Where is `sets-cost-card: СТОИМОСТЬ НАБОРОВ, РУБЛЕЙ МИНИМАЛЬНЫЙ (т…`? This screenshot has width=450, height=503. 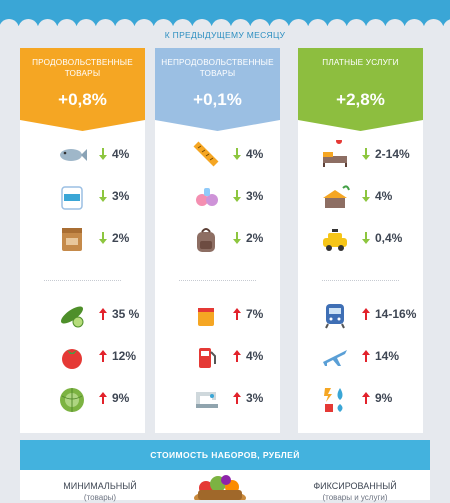 sets-cost-card: СТОИМОСТЬ НАБОРОВ, РУБЛЕЙ МИНИМАЛЬНЫЙ (т… is located at coordinates (225, 471).